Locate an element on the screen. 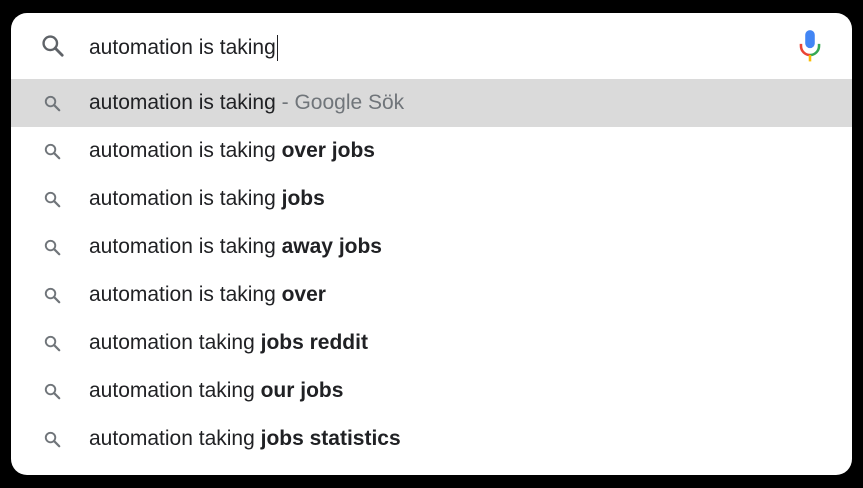  suggestion-item: automation taking jobs reddit is located at coordinates (431, 343).